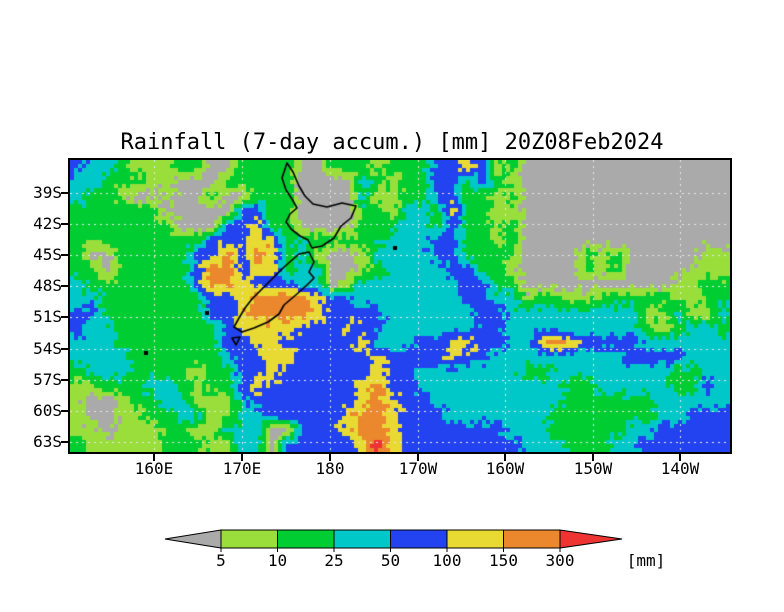 The height and width of the screenshot is (612, 784). Describe the element at coordinates (447, 560) in the screenshot. I see `colorbar-threshold-label: 100` at that location.